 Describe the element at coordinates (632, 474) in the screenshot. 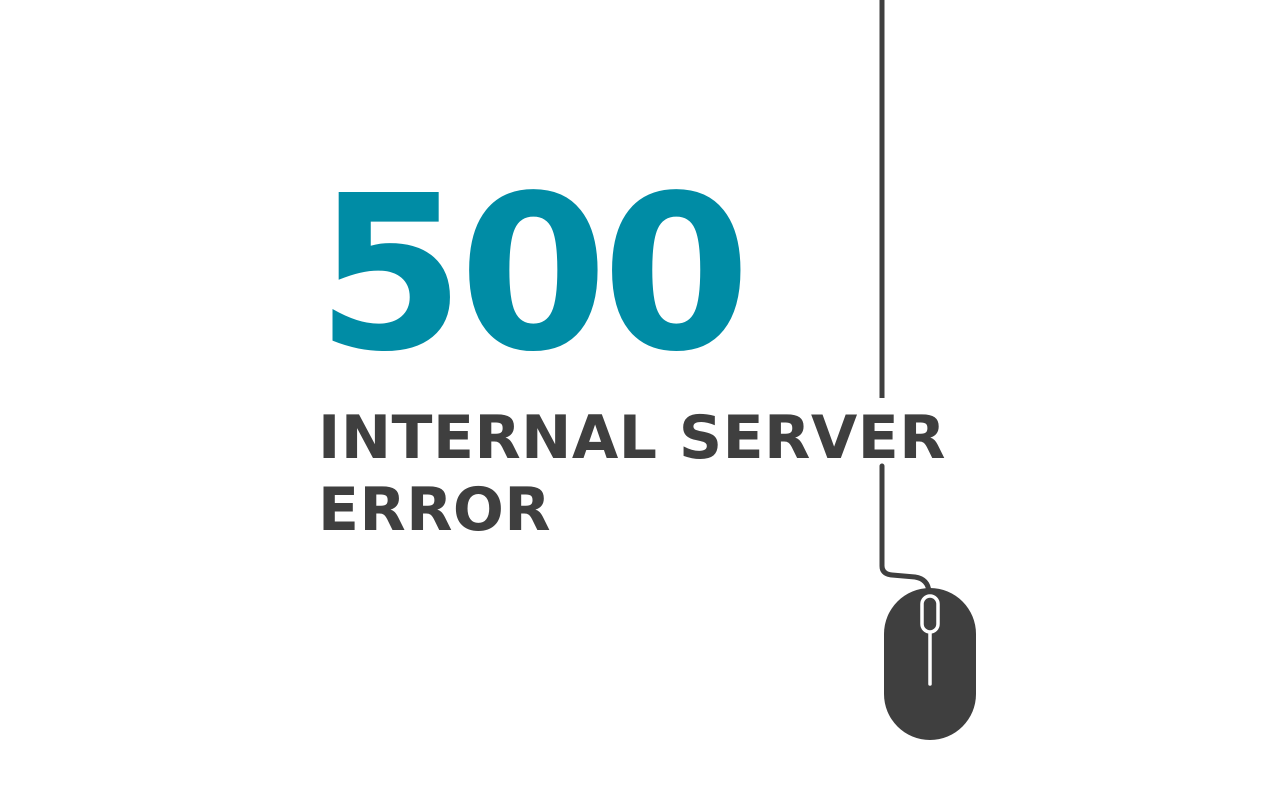

I see `error-message: INTERNAL SERVER ERROR` at that location.